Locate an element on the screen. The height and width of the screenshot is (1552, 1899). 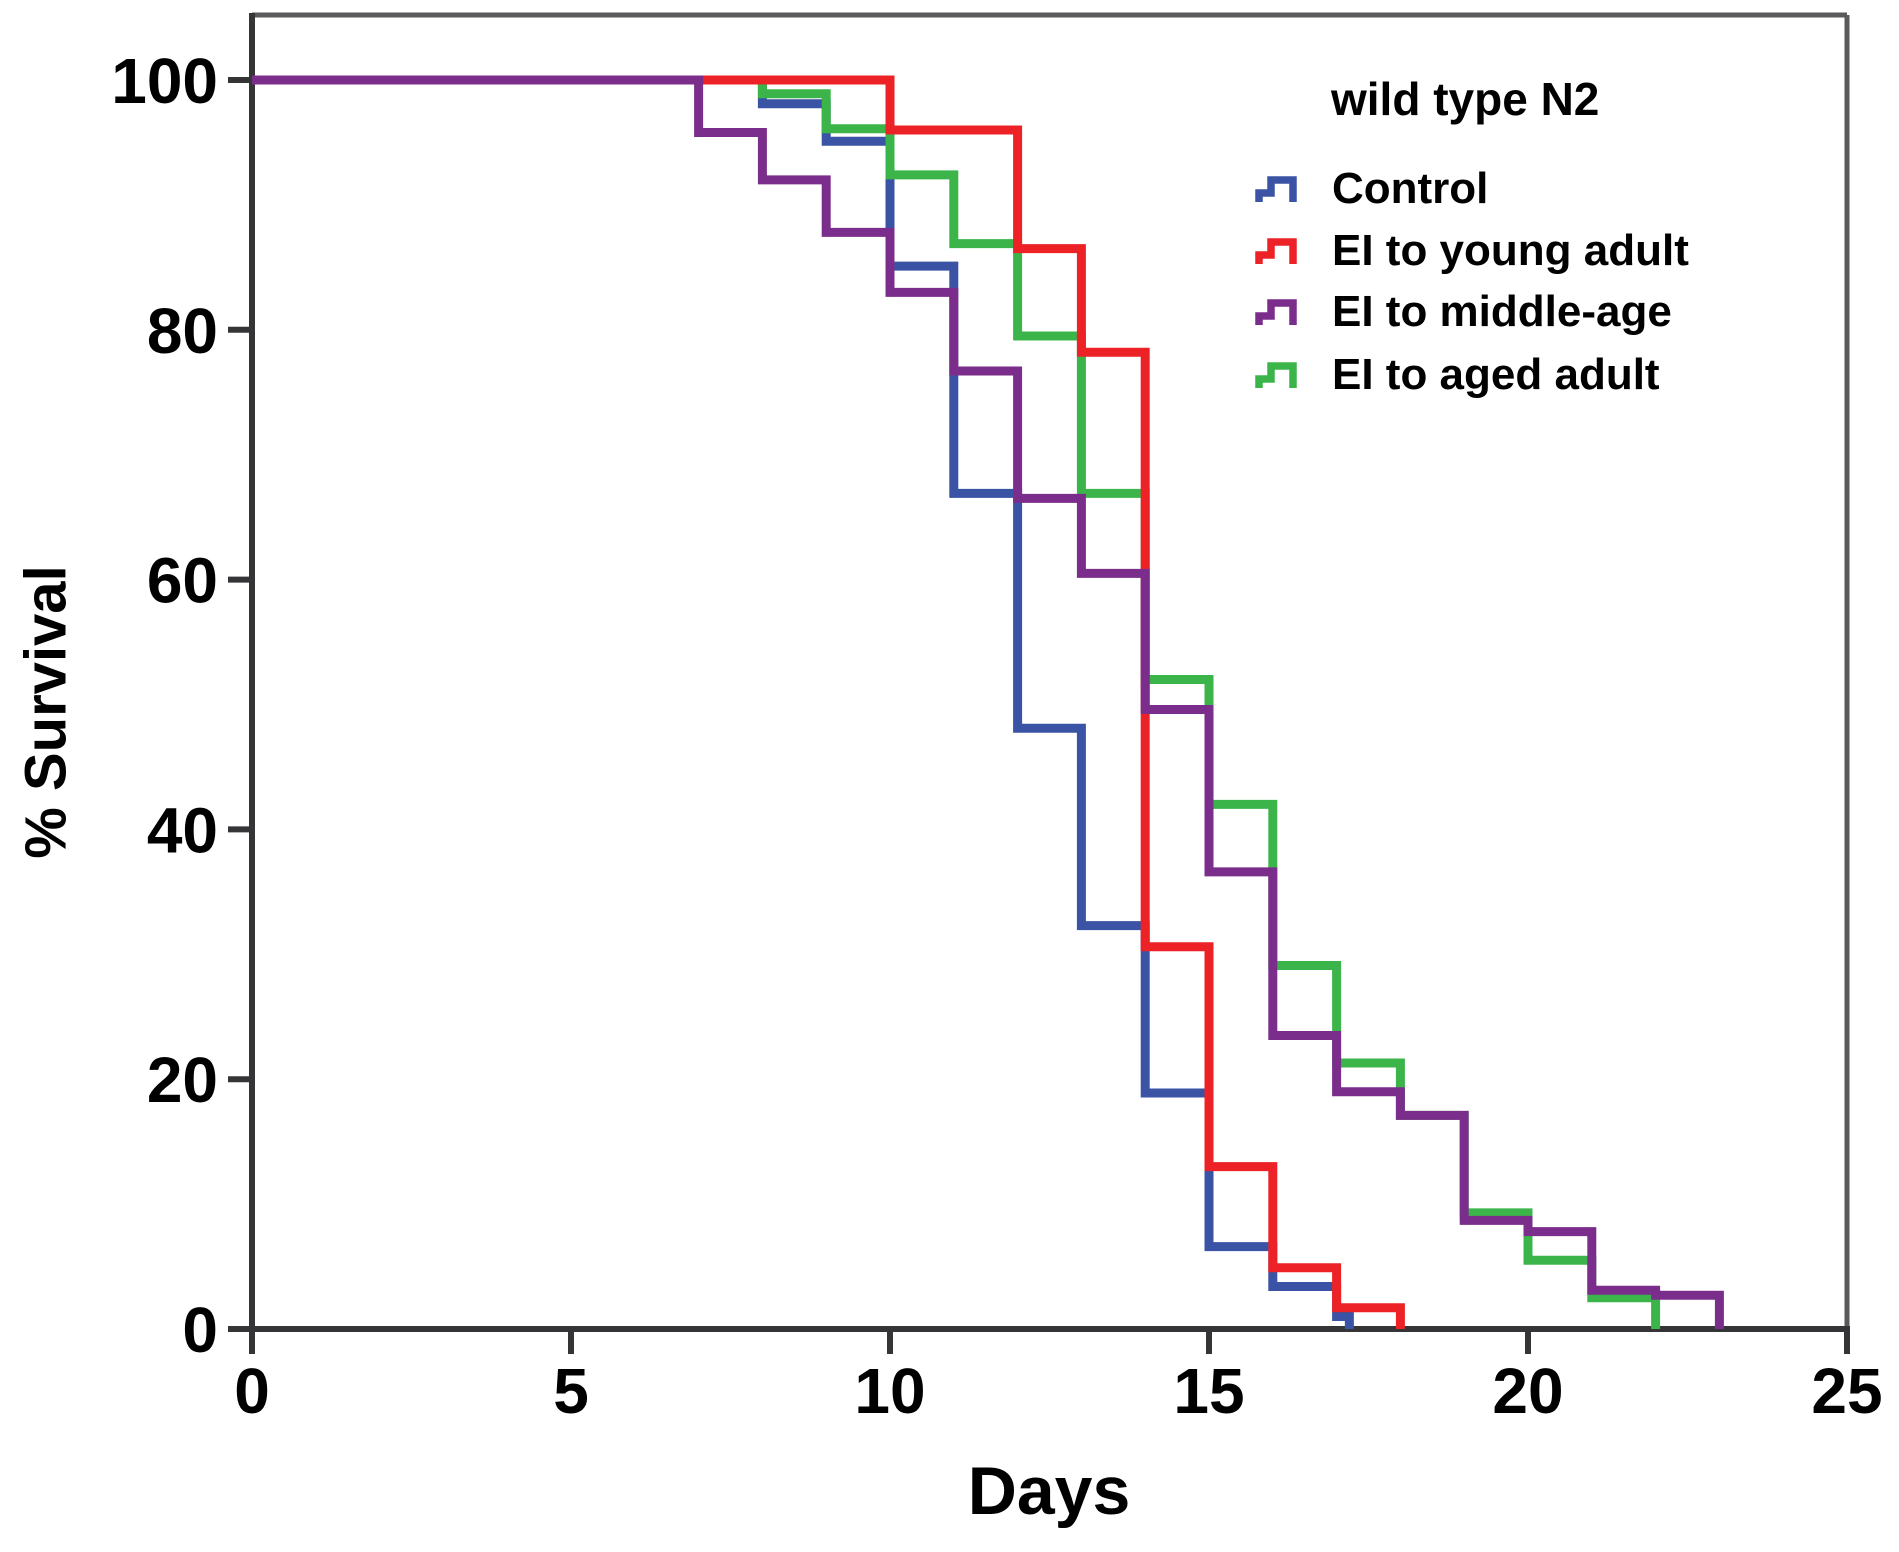
x-axis-title: Days is located at coordinates (1049, 1491).